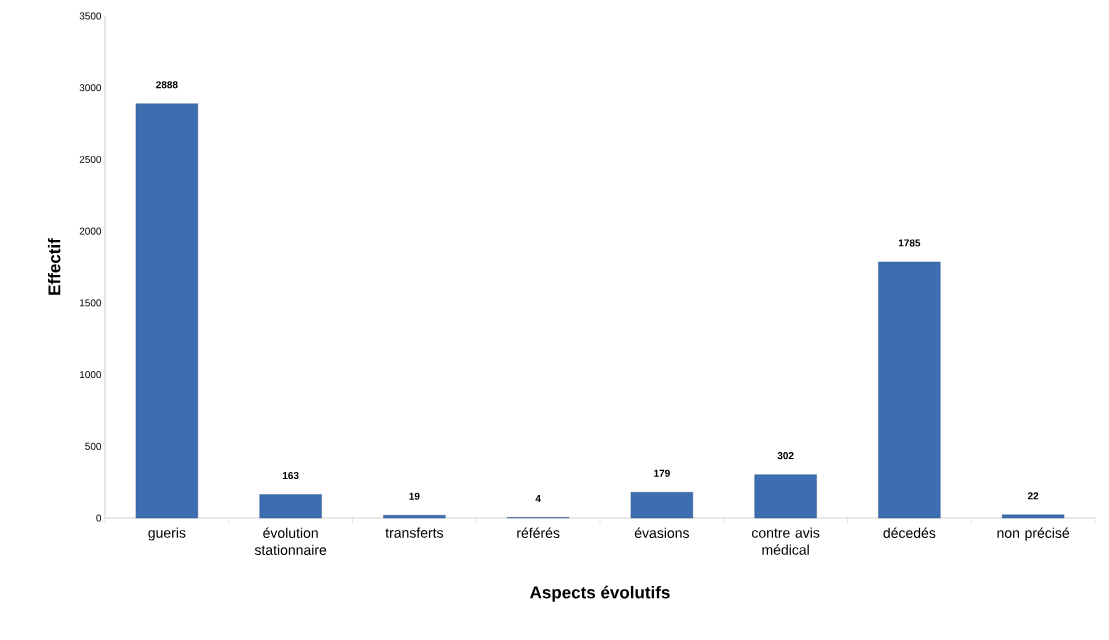  What do you see at coordinates (90, 16) in the screenshot?
I see `y-tick-label: 3500` at bounding box center [90, 16].